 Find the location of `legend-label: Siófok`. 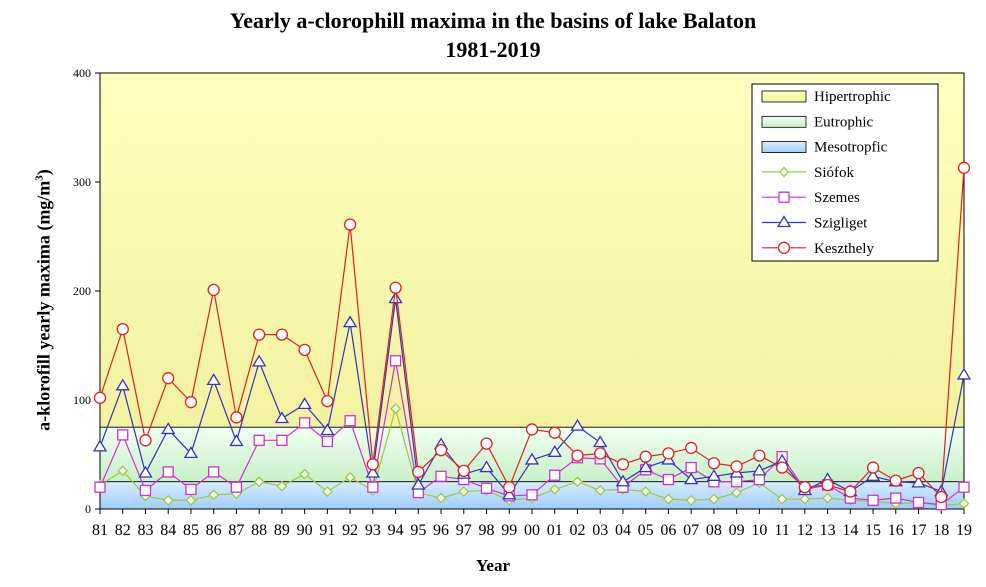

legend-label: Siófok is located at coordinates (834, 173).